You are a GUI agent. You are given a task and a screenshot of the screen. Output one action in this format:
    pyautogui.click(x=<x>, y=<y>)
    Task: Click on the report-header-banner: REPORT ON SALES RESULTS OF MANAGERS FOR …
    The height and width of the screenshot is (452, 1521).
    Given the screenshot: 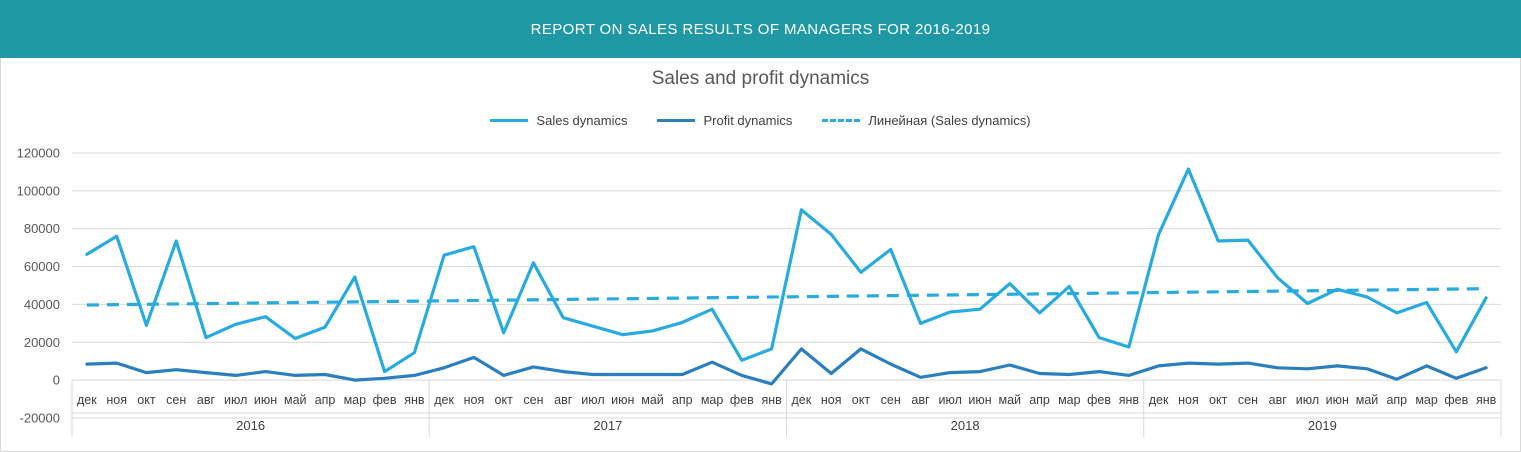 What is the action you would take?
    pyautogui.click(x=760, y=29)
    